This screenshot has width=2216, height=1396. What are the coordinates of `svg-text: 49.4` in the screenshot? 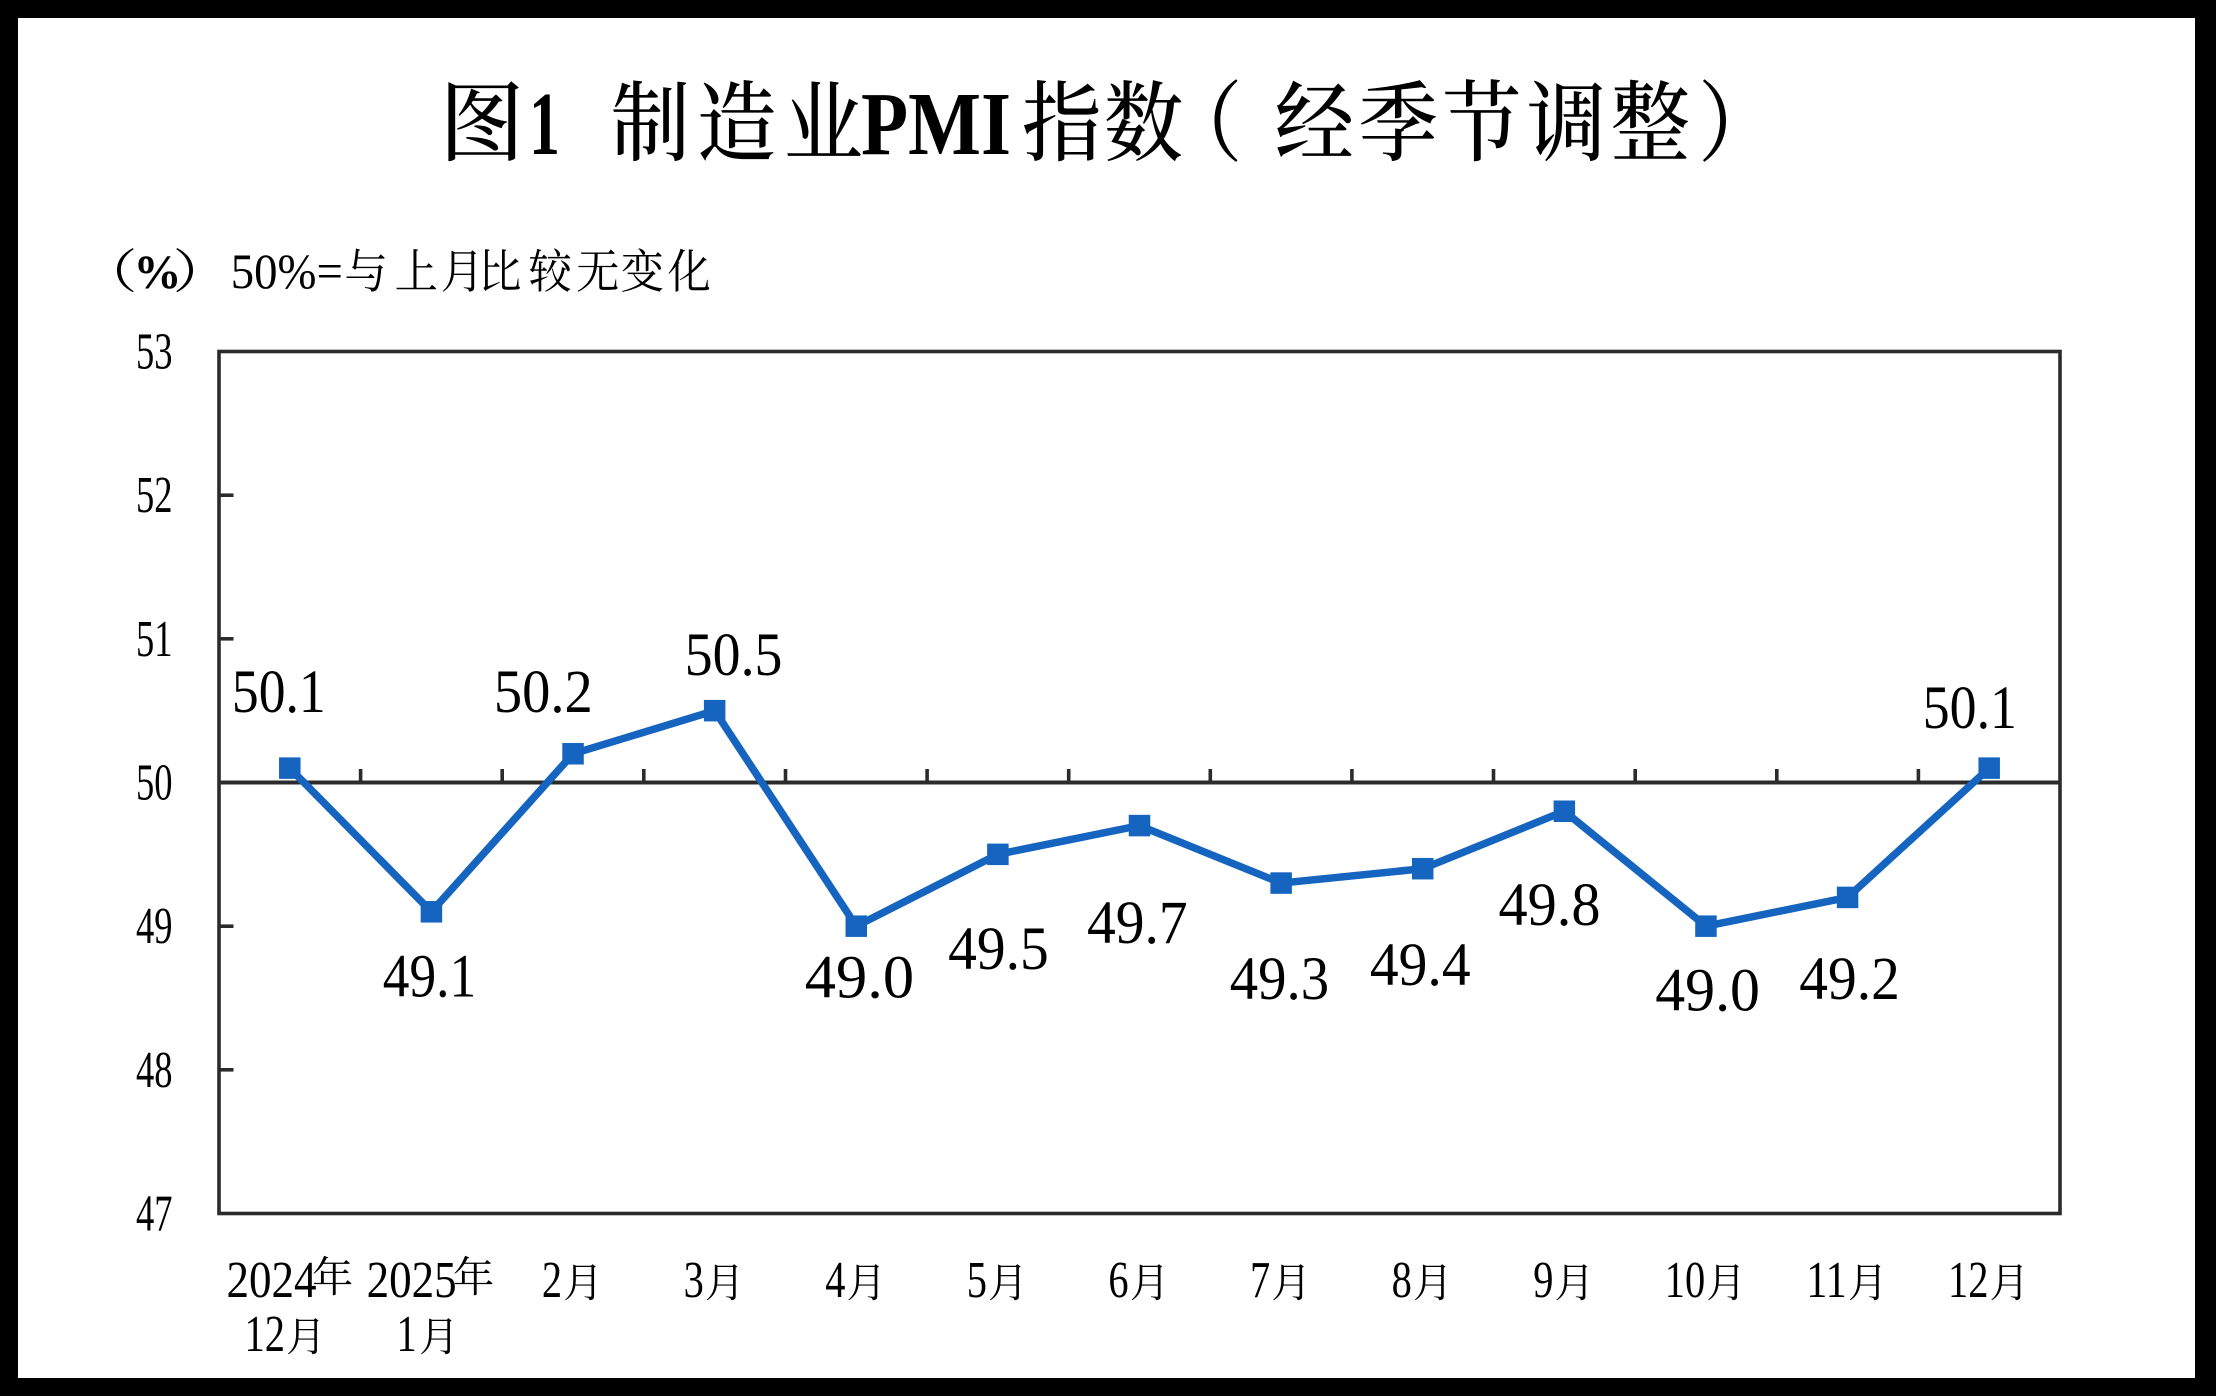 It's located at (1420, 965).